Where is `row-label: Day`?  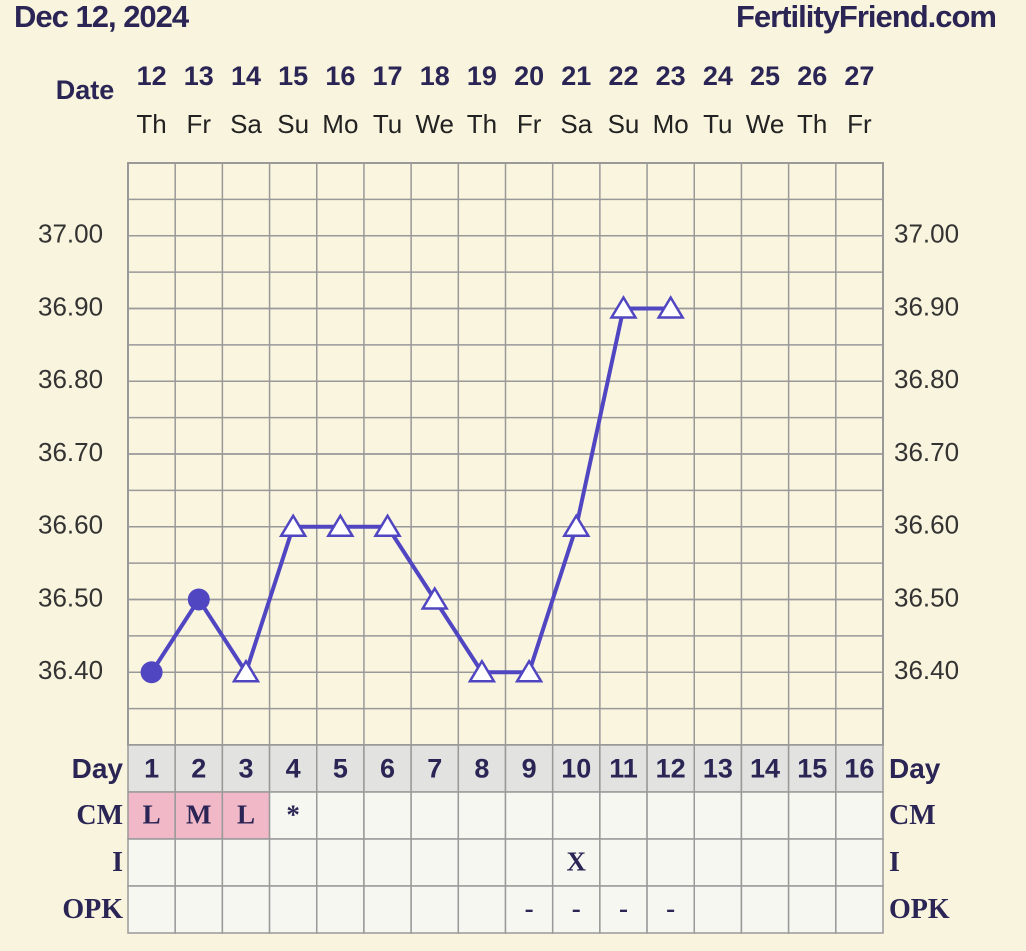 row-label: Day is located at coordinates (98, 768).